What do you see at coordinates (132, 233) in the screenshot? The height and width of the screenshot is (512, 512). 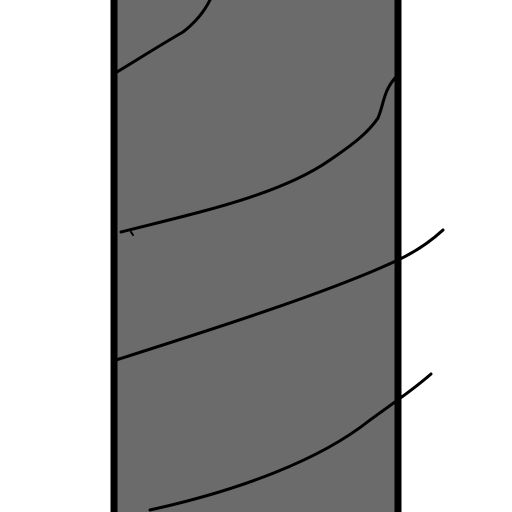 I see `curve-stroke-2-dot` at bounding box center [132, 233].